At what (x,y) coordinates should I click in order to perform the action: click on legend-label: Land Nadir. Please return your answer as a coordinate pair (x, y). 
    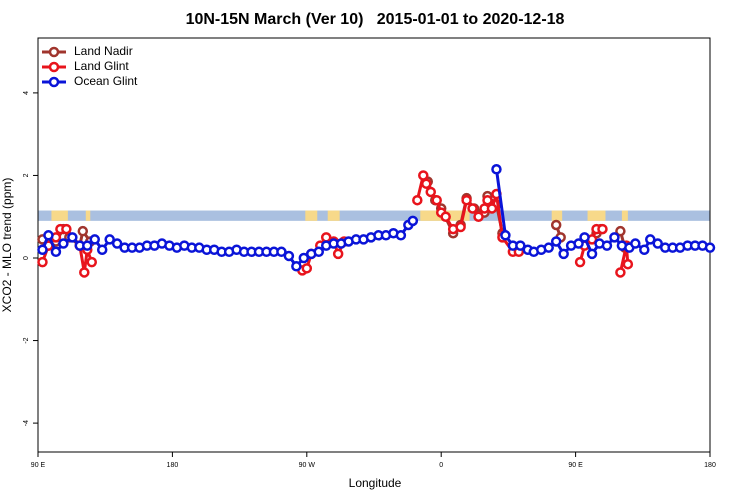
    Looking at the image, I should click on (103, 51).